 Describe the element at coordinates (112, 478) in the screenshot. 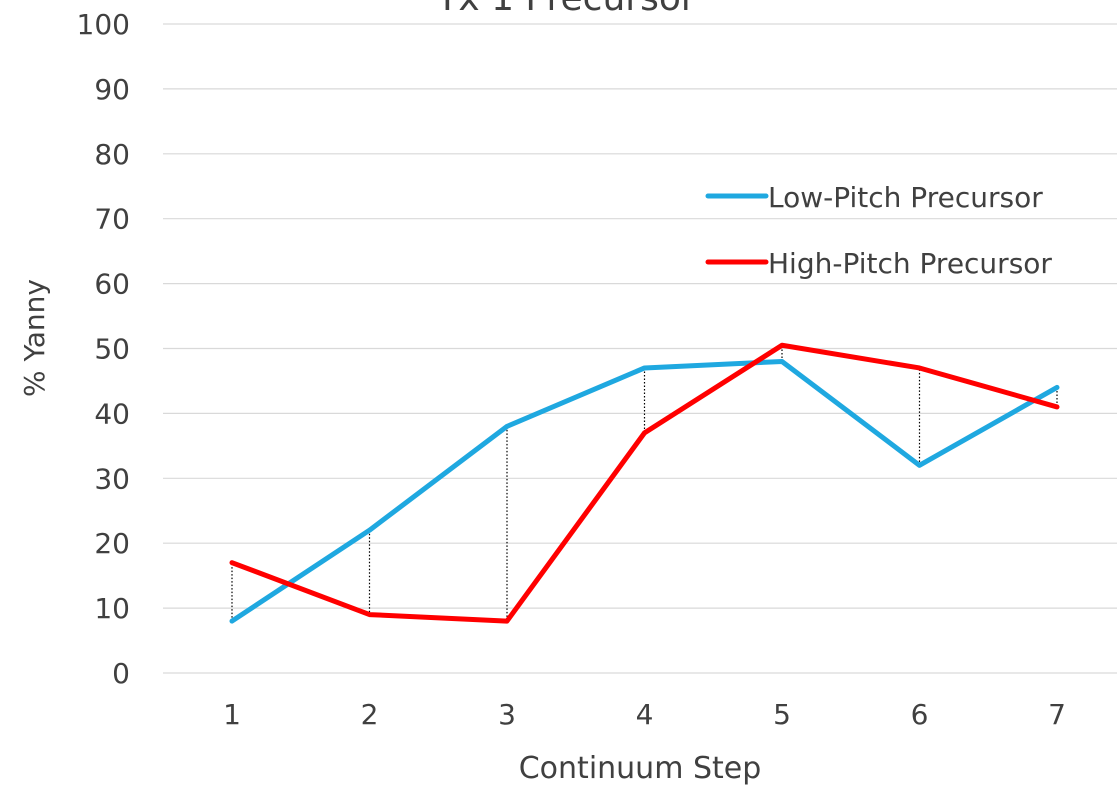

I see `y-tick-label: 30` at that location.